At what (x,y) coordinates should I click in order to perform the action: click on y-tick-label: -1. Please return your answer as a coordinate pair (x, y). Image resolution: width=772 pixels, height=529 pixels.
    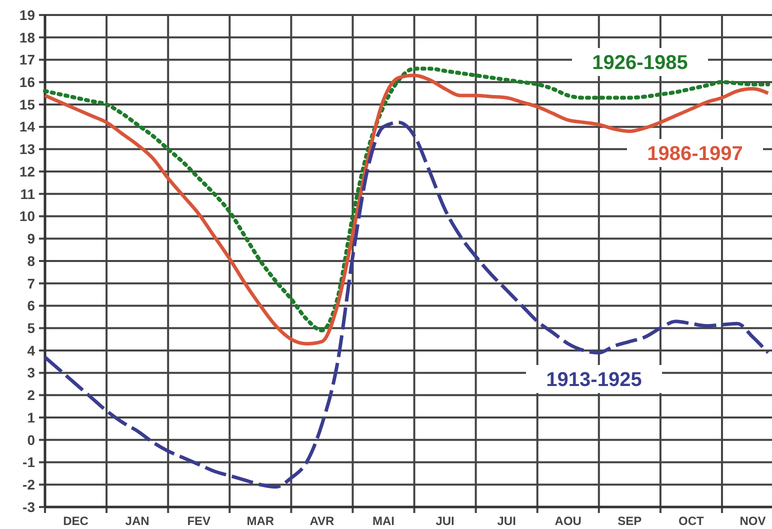
    Looking at the image, I should click on (29, 462).